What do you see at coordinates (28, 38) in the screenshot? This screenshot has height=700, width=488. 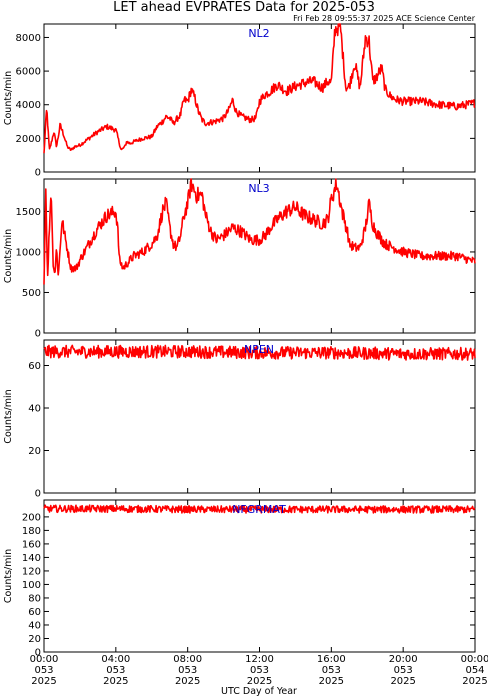 I see `y-tick-label: 8000` at bounding box center [28, 38].